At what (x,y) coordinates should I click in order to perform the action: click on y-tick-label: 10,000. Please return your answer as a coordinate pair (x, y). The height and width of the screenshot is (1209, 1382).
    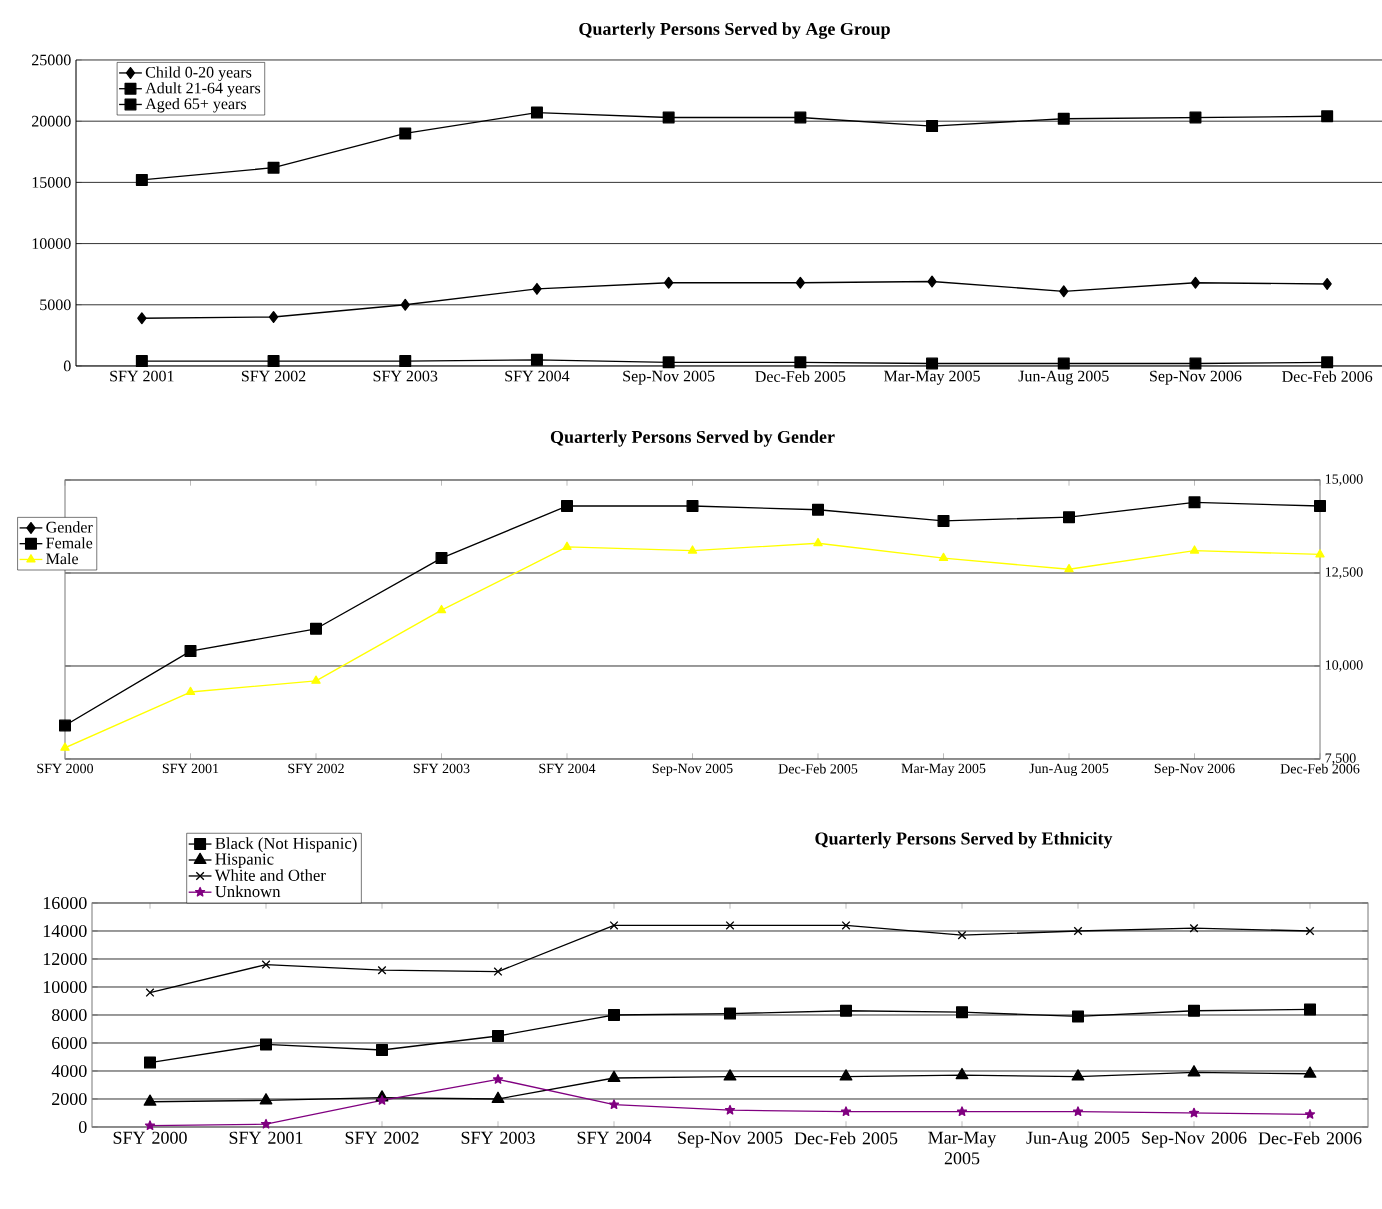
    Looking at the image, I should click on (1344, 666).